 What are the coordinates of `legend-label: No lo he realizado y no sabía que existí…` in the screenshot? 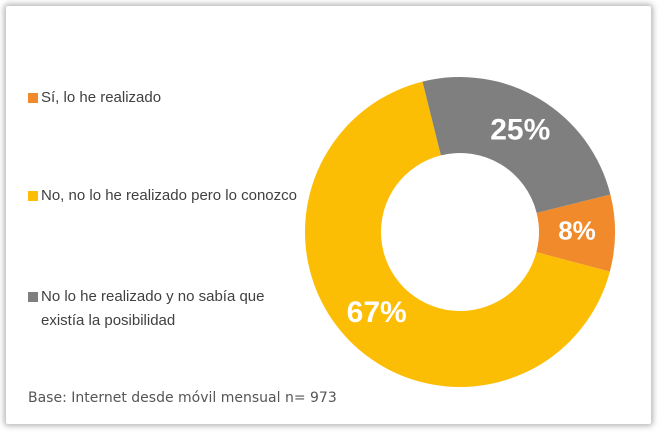 It's located at (153, 308).